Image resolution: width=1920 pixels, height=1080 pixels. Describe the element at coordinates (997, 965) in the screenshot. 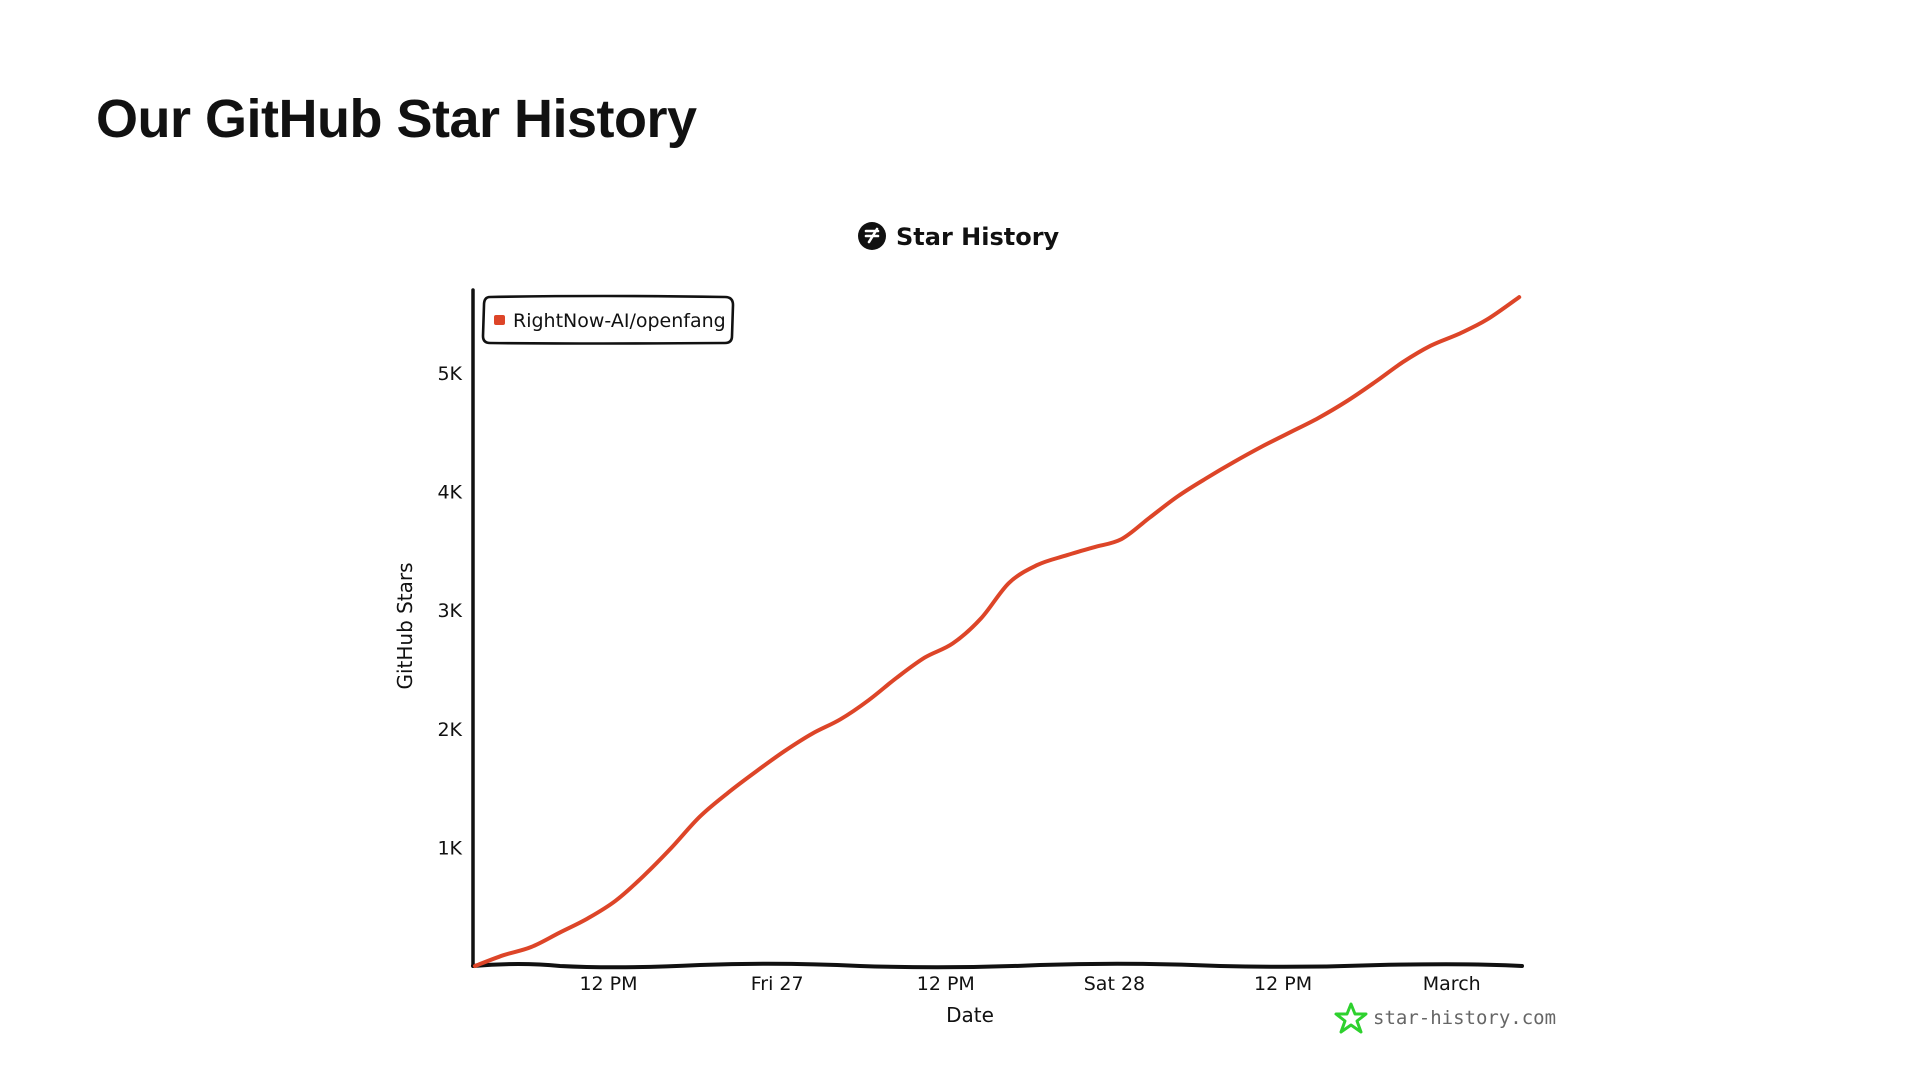

I see `x-axis-line` at that location.